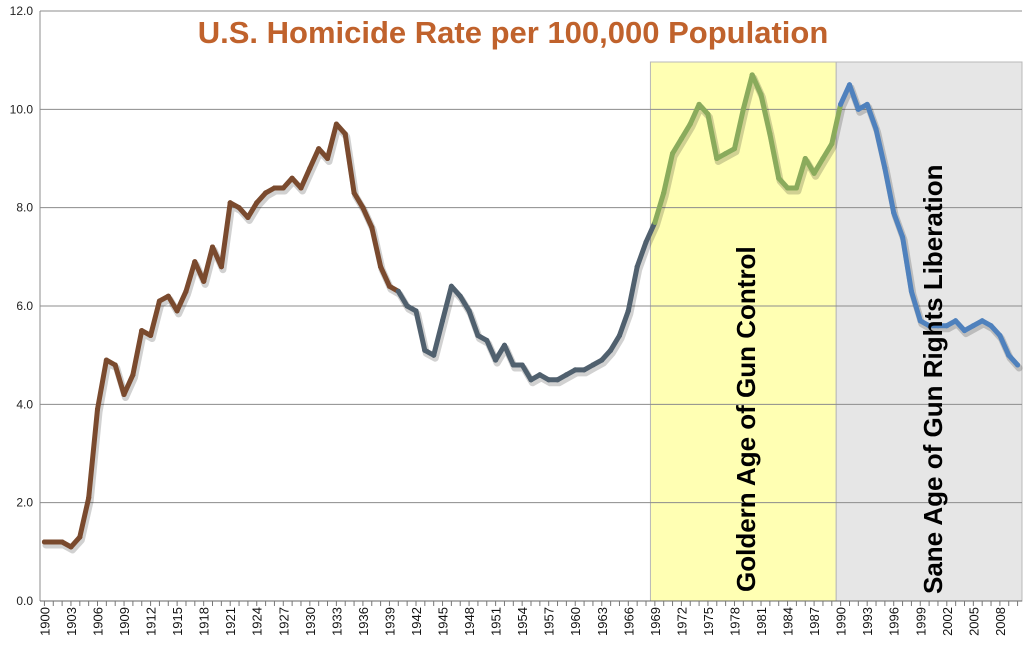 This screenshot has width=1024, height=658. Describe the element at coordinates (336, 621) in the screenshot. I see `x-tick-label: 1933` at that location.